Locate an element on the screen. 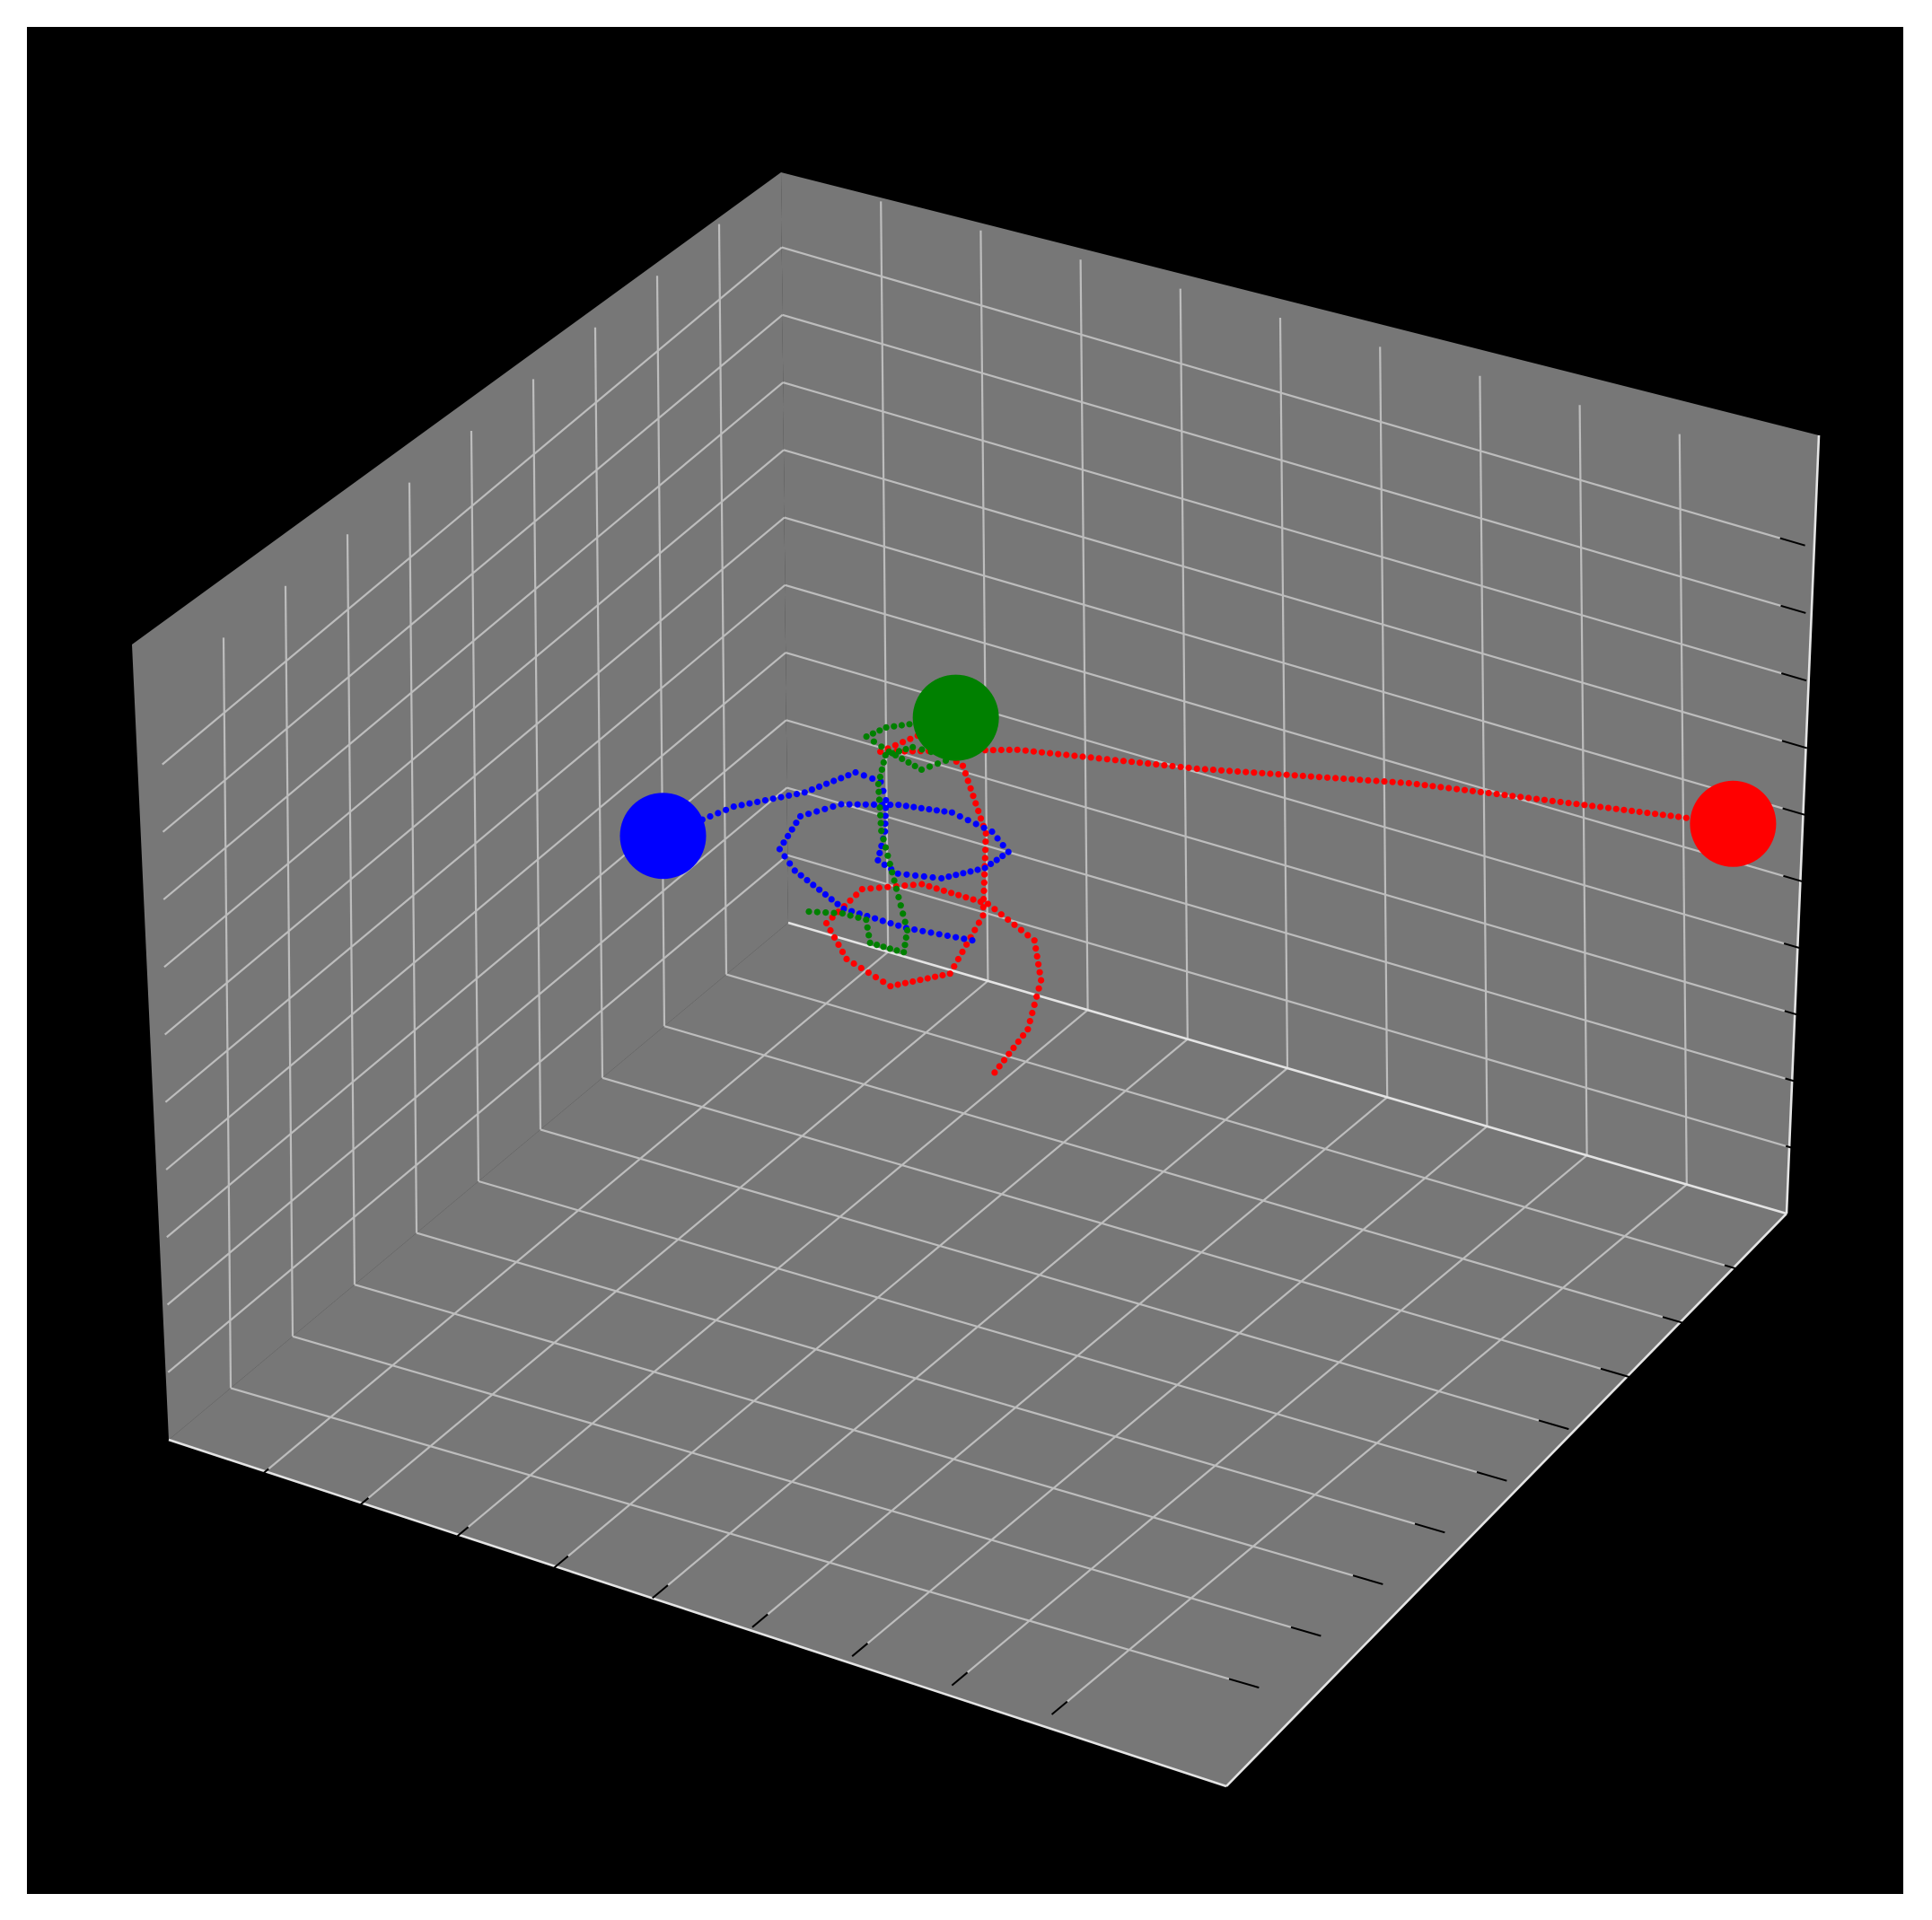 The height and width of the screenshot is (1920, 1932). body-marker-s2 is located at coordinates (955, 717).